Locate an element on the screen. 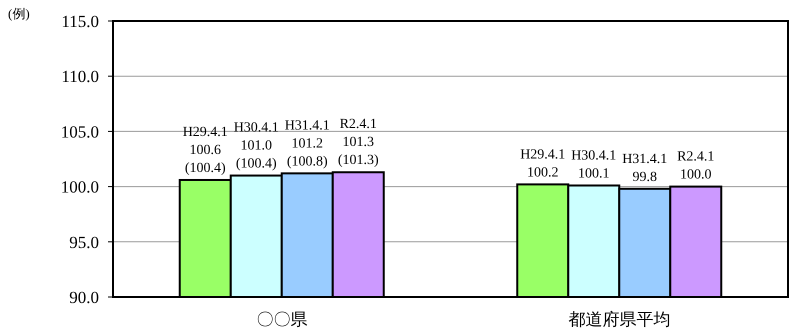 This screenshot has height=334, width=797. y-tick-label: 105.0 is located at coordinates (79, 132).